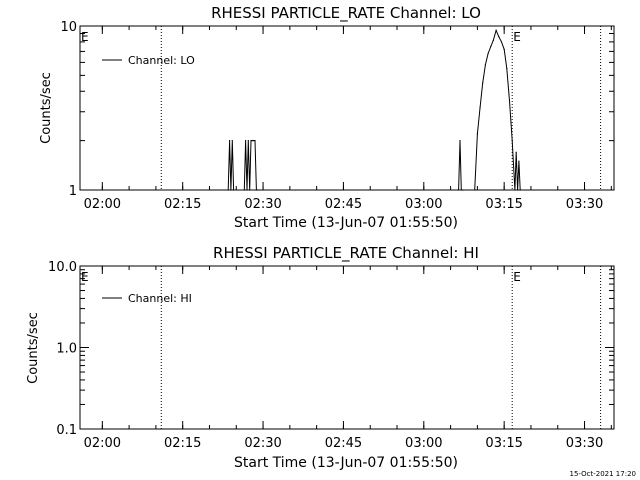 This screenshot has width=640, height=480. Describe the element at coordinates (584, 204) in the screenshot. I see `lo-x-tick-label: 03:30` at that location.